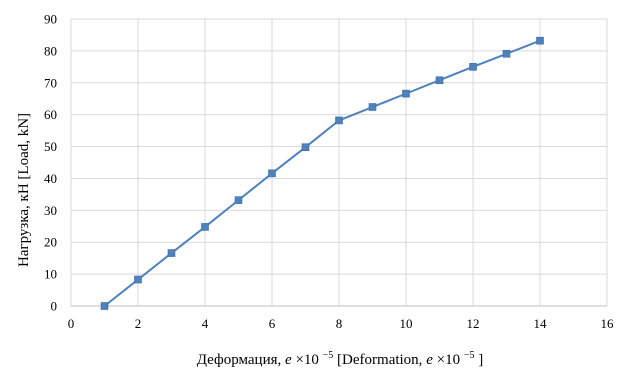 The height and width of the screenshot is (374, 617). Describe the element at coordinates (306, 360) in the screenshot. I see `x-axis-title-mid1: ×10` at that location.